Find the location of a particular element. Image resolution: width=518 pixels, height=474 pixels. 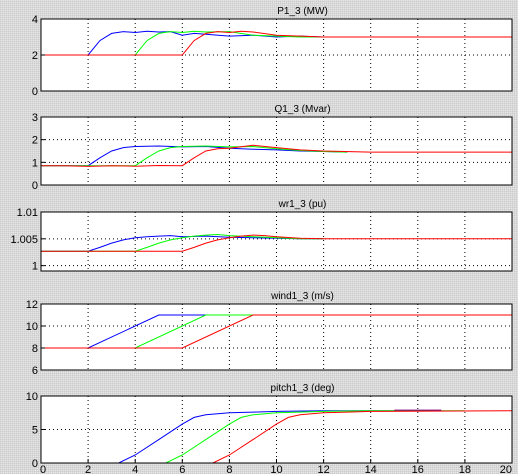

x-tick-label: 4 is located at coordinates (135, 469).